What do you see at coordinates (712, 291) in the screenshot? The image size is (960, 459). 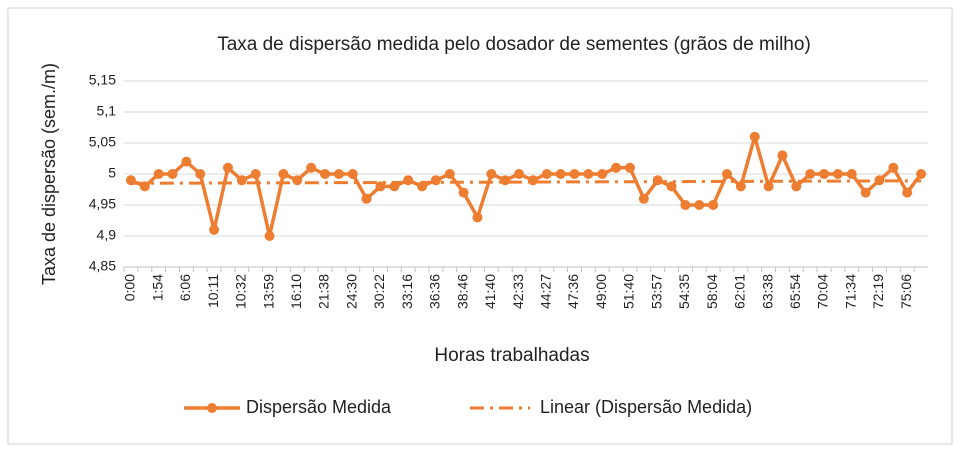 I see `x-tick-label: 58:04` at bounding box center [712, 291].